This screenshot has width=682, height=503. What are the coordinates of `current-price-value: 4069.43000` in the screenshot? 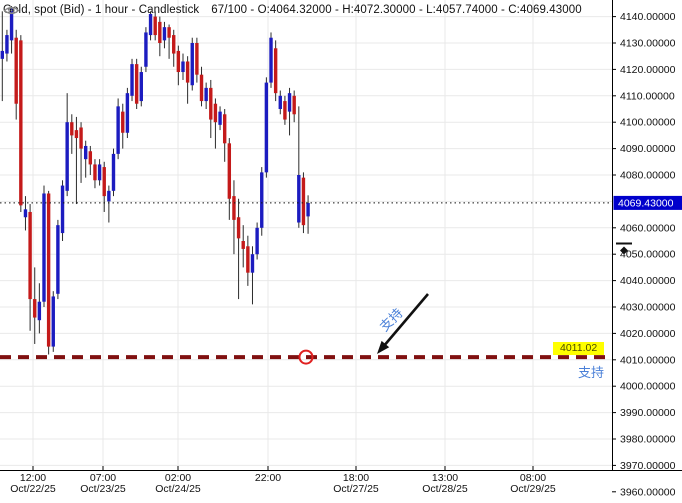 It's located at (646, 204).